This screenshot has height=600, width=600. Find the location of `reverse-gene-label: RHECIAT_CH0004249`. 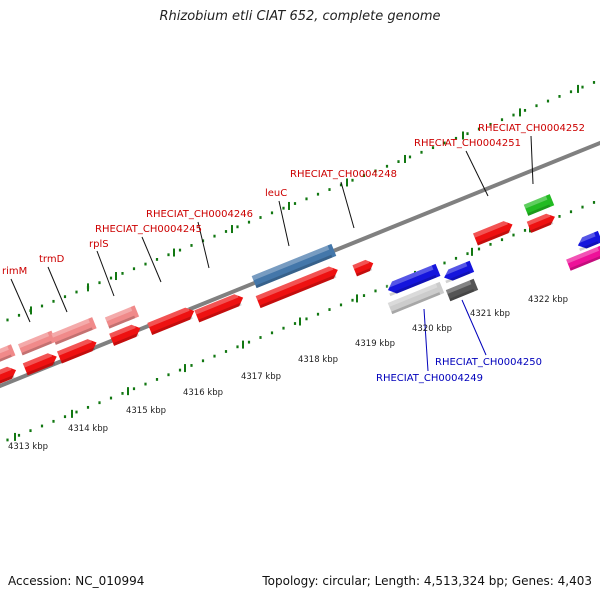

reverse-gene-label: RHECIAT_CH0004249 is located at coordinates (429, 378).